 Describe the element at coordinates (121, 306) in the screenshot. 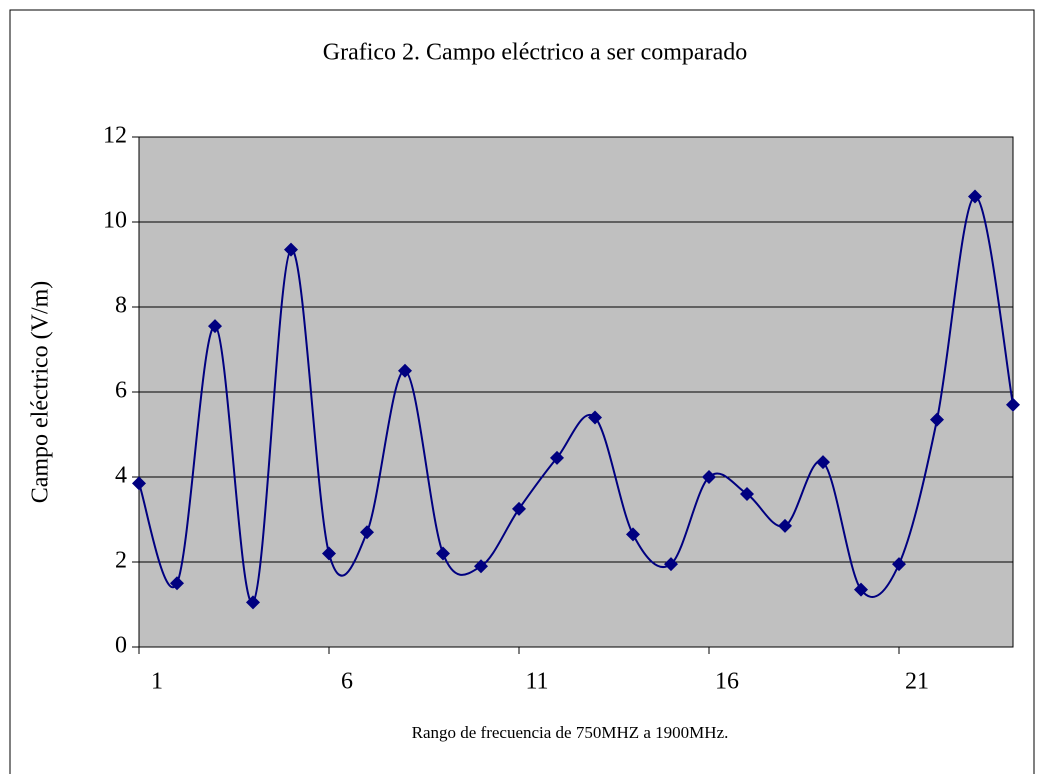

I see `y-tick-label: 8` at that location.